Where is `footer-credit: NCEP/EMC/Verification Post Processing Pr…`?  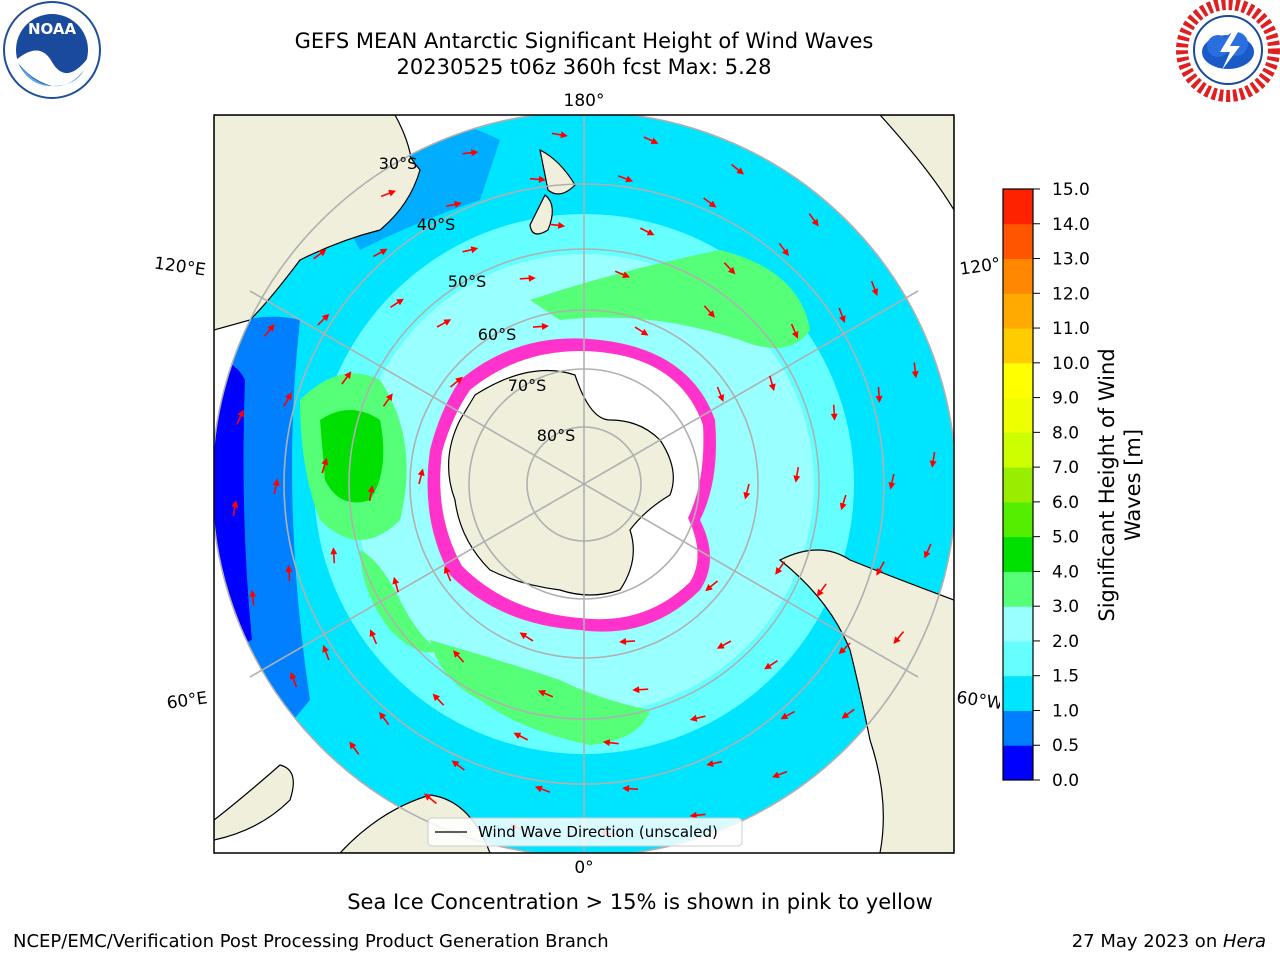
footer-credit: NCEP/EMC/Verification Post Processing Pr… is located at coordinates (311, 941).